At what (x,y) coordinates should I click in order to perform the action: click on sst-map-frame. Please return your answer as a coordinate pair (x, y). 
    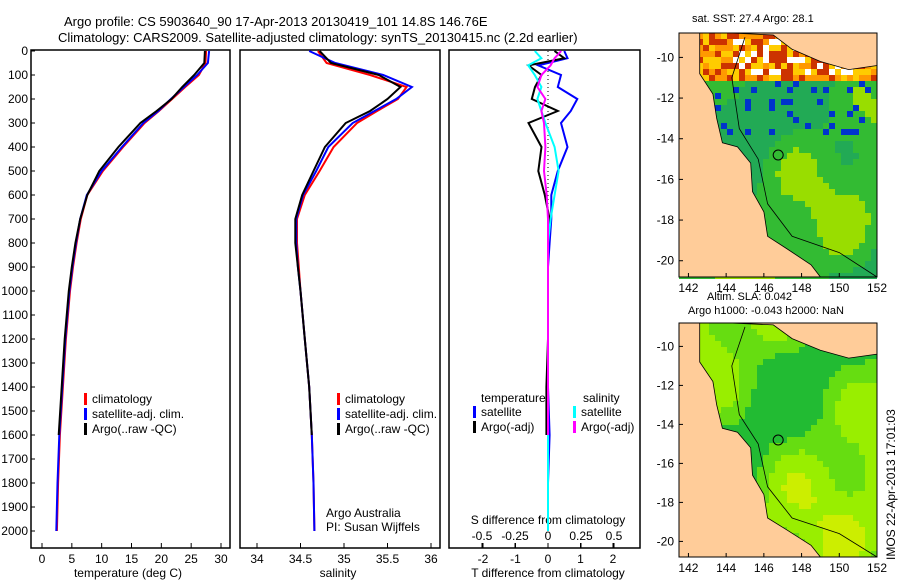
    Looking at the image, I should click on (778, 155).